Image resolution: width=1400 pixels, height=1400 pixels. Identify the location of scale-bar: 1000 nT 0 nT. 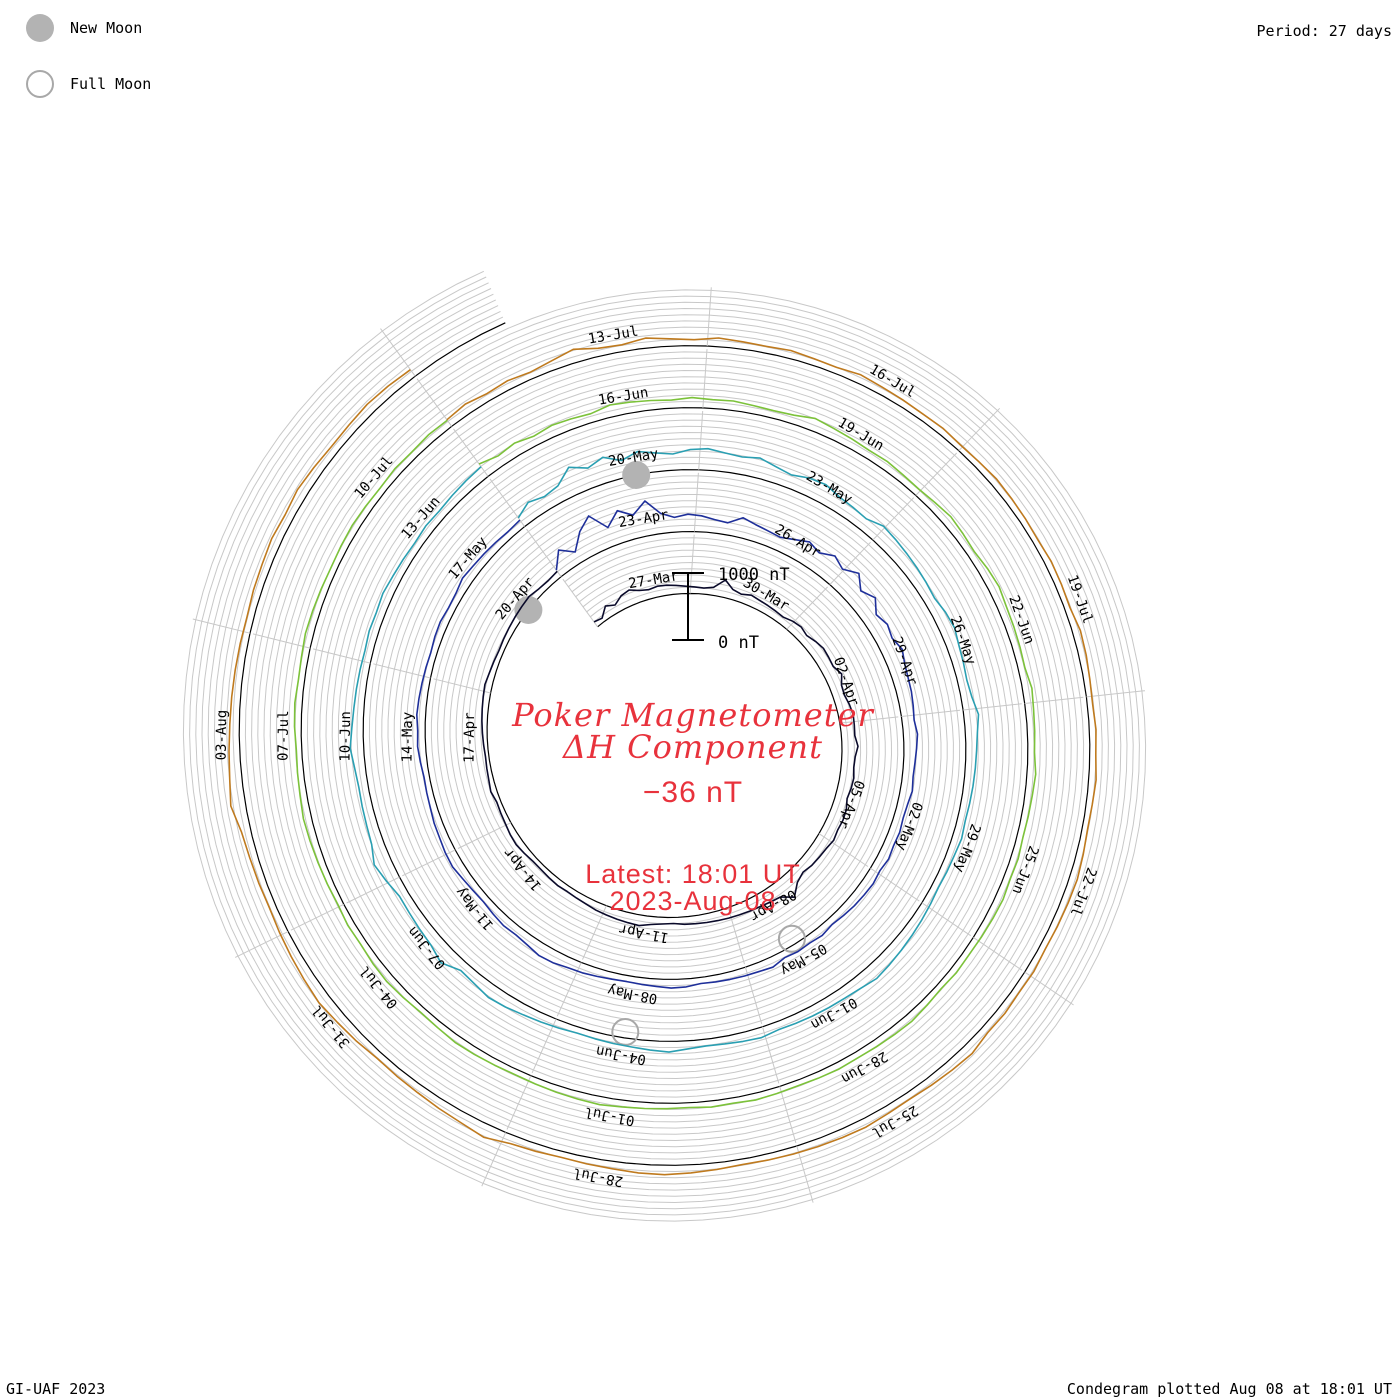
(731, 609).